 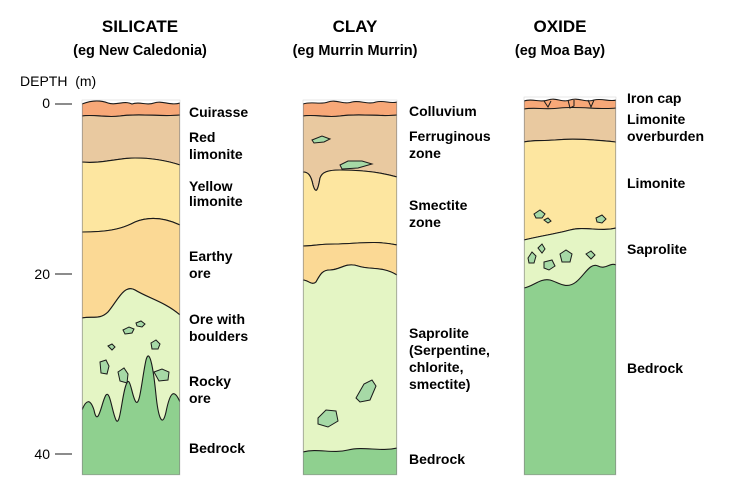 What do you see at coordinates (350, 109) in the screenshot?
I see `clay-colluvium-layer` at bounding box center [350, 109].